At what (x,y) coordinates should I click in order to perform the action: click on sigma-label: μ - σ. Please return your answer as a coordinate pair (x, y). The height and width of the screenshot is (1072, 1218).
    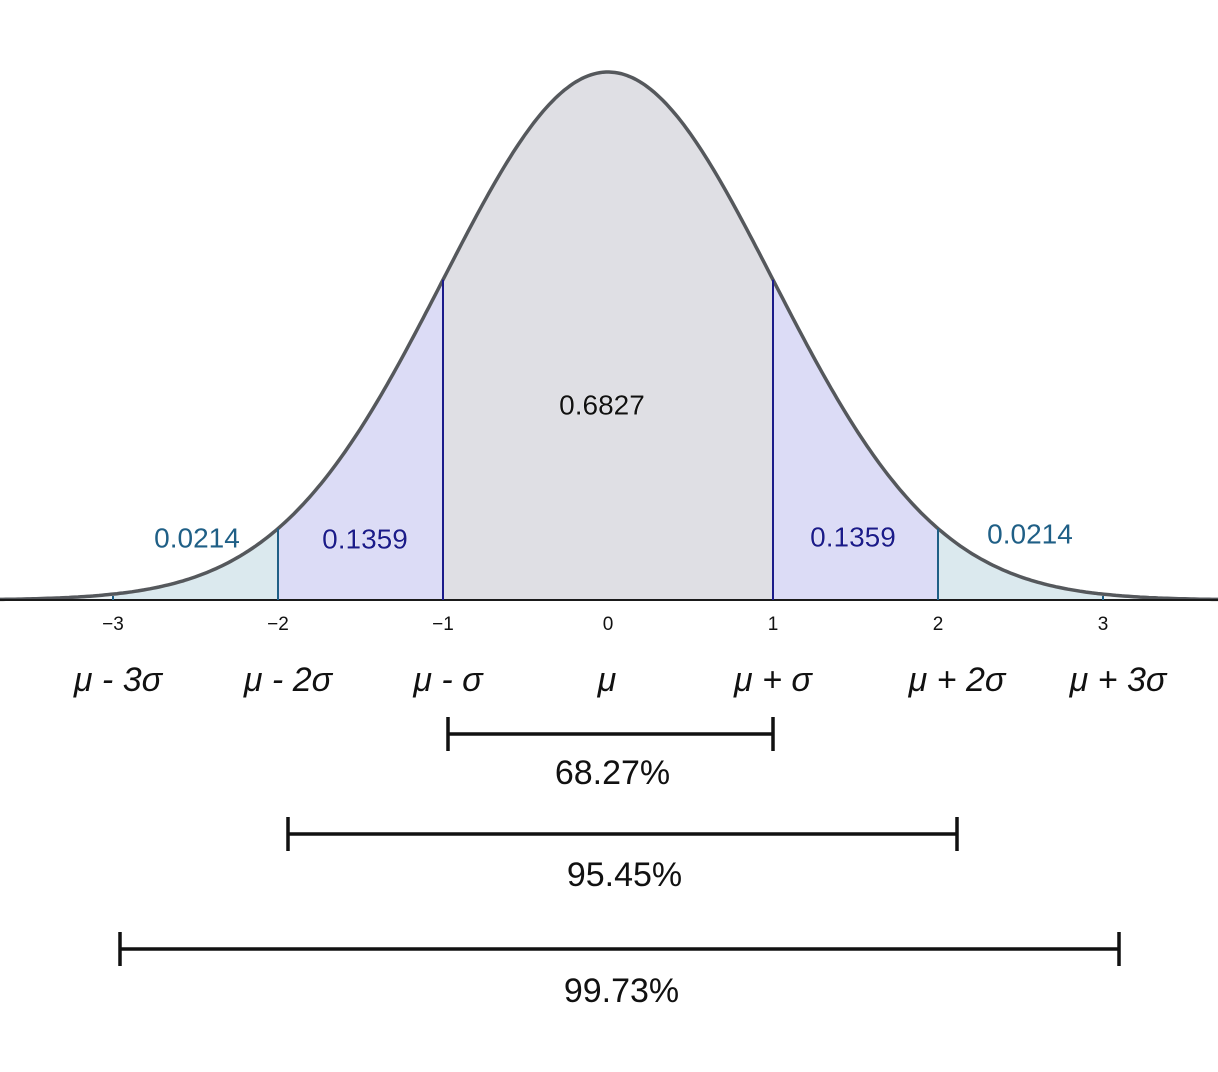
    Looking at the image, I should click on (448, 680).